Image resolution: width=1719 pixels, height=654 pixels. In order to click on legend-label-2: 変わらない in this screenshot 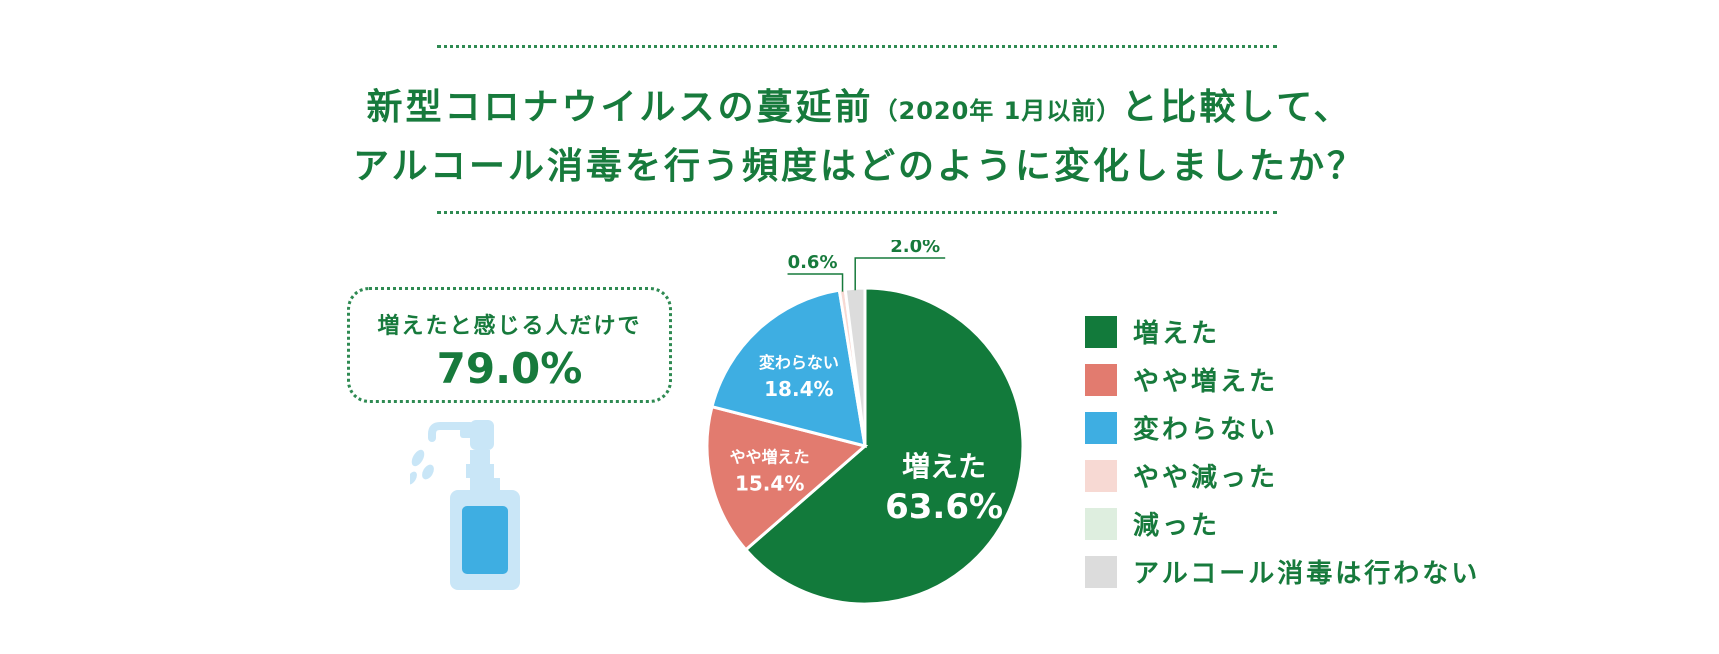, I will do `click(1206, 430)`.